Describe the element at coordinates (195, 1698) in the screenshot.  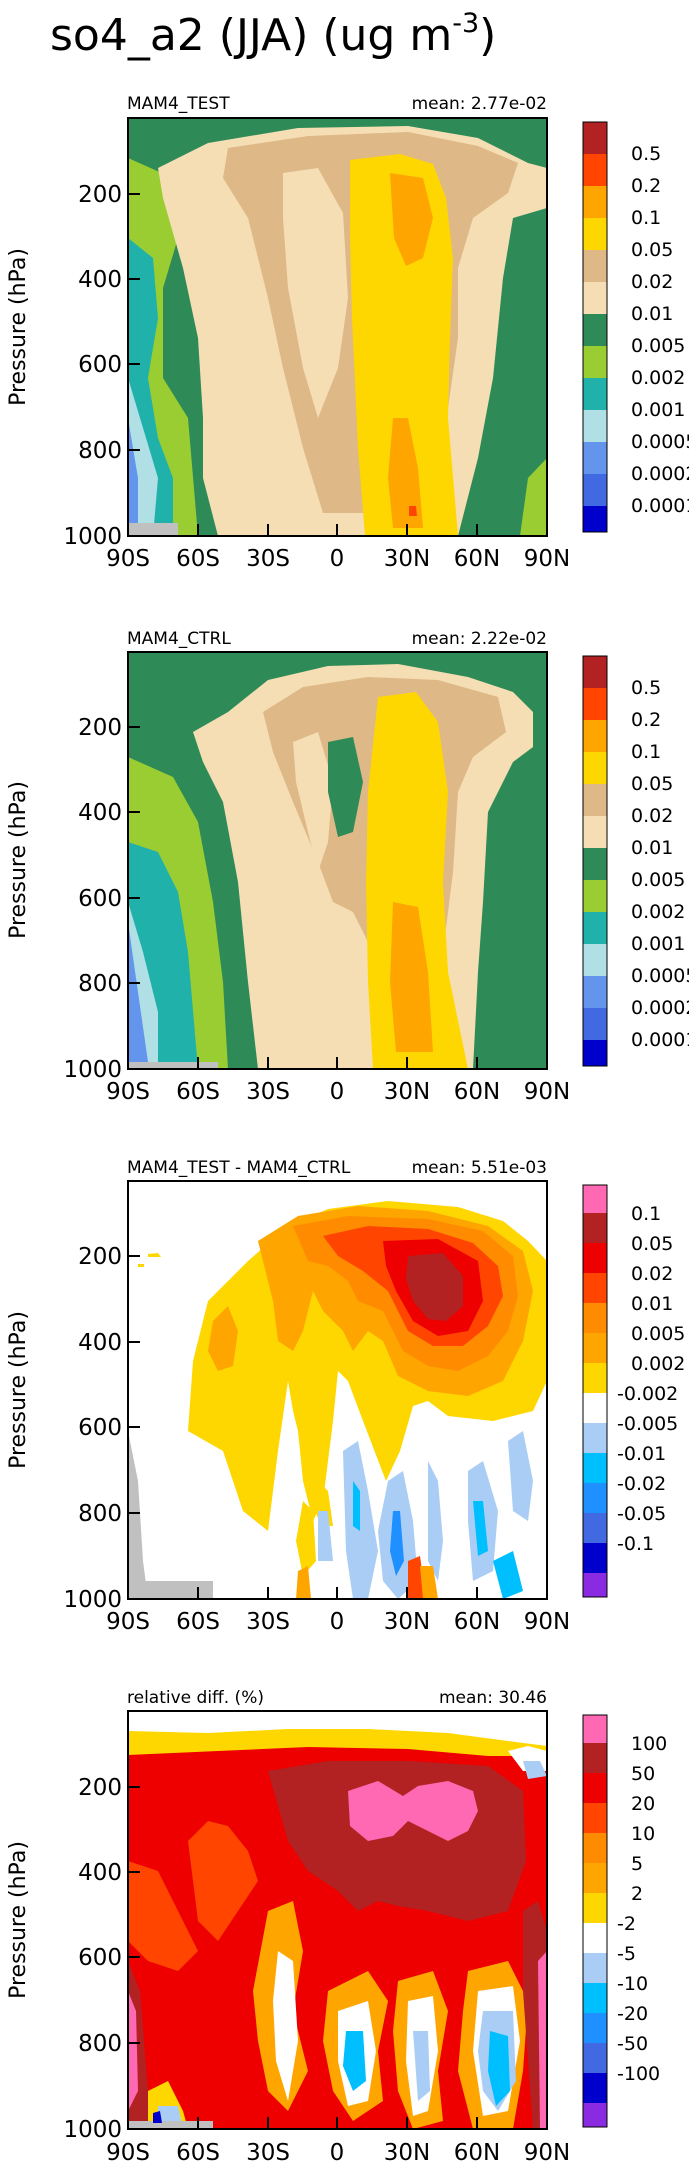
I see `panel-title: relative diff. (%)` at that location.